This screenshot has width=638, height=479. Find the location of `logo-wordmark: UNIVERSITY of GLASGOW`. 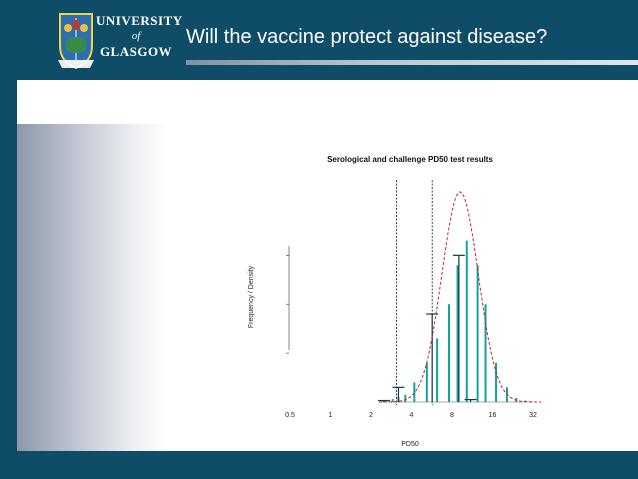

logo-wordmark: UNIVERSITY of GLASGOW is located at coordinates (139, 36).